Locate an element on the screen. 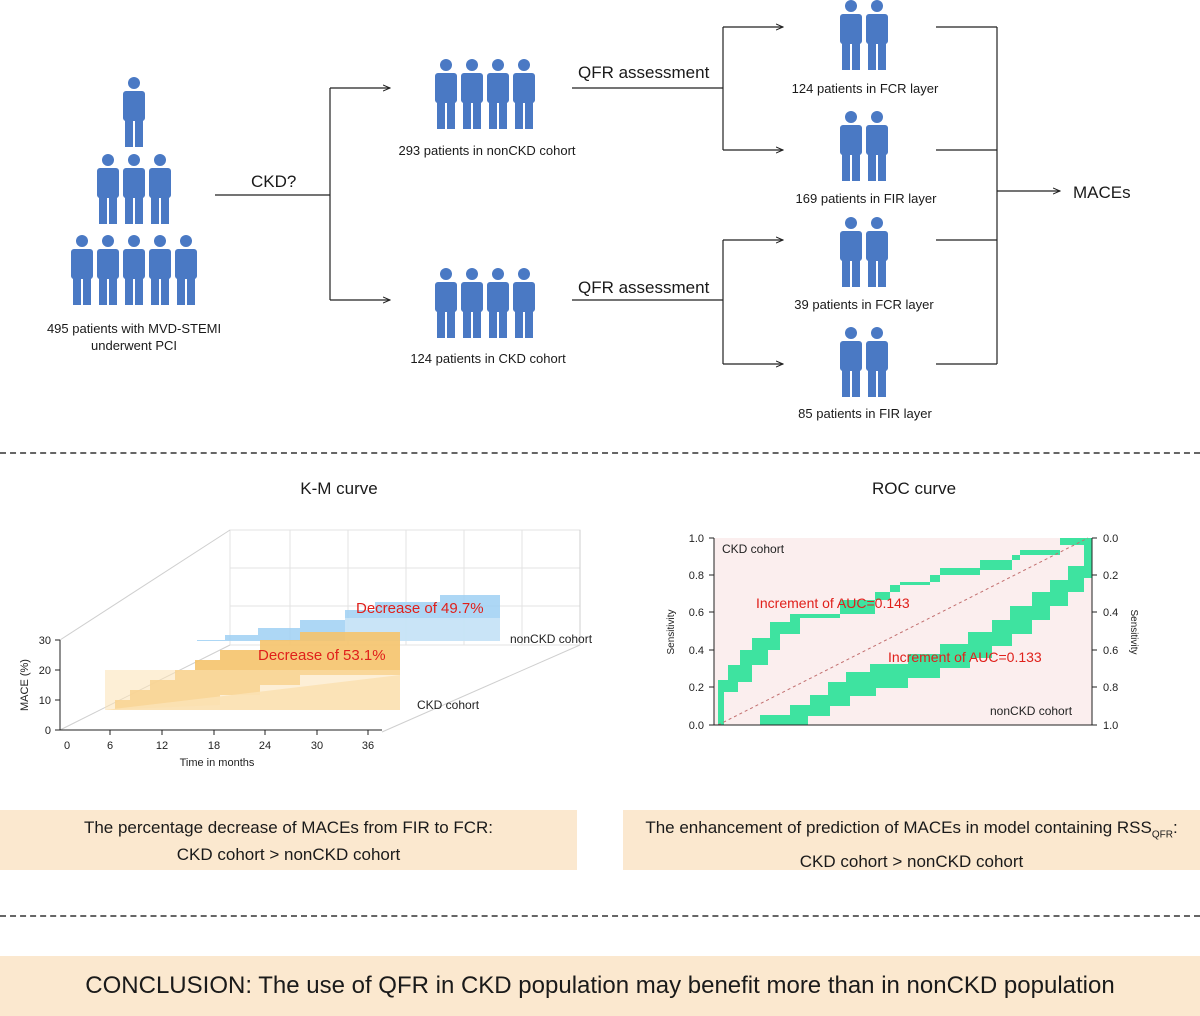 Image resolution: width=1200 pixels, height=1016 pixels. roc-summary-subscript: QFR is located at coordinates (1162, 835).